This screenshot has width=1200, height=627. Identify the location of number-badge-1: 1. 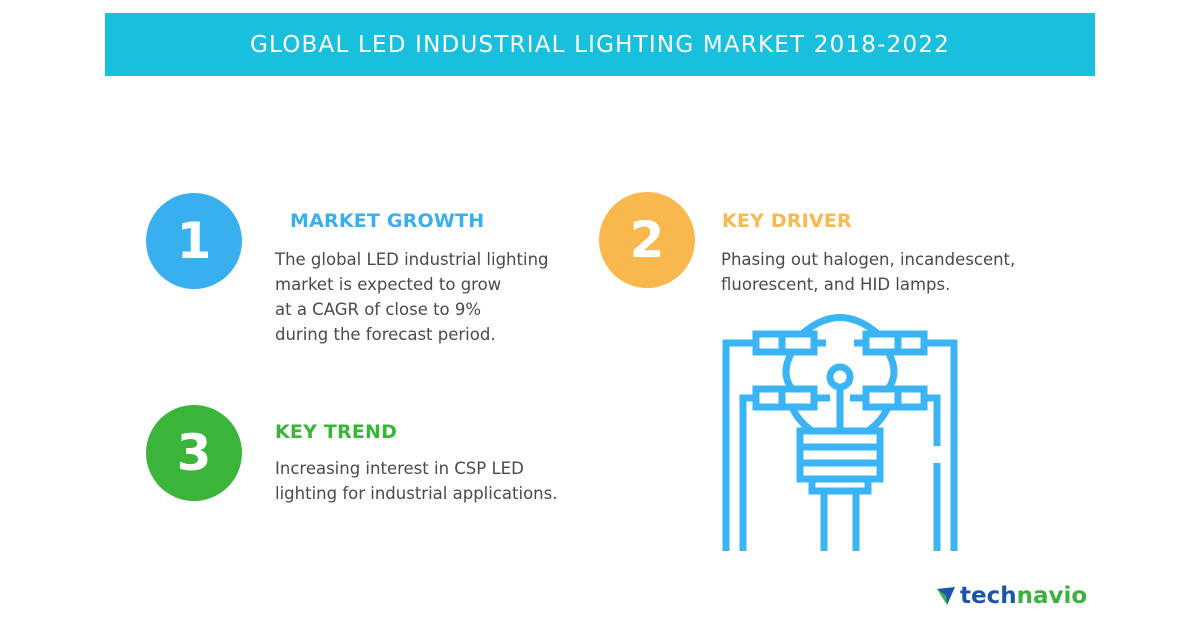
(194, 241).